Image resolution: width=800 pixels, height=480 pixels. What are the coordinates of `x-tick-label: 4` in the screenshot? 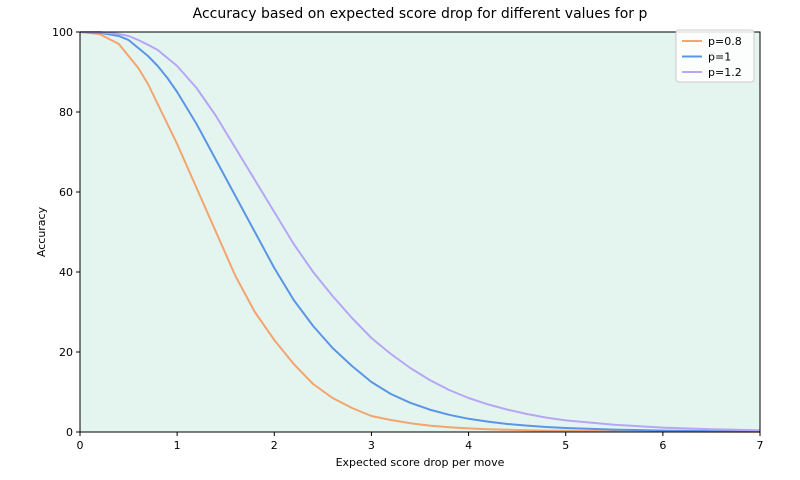 It's located at (468, 445).